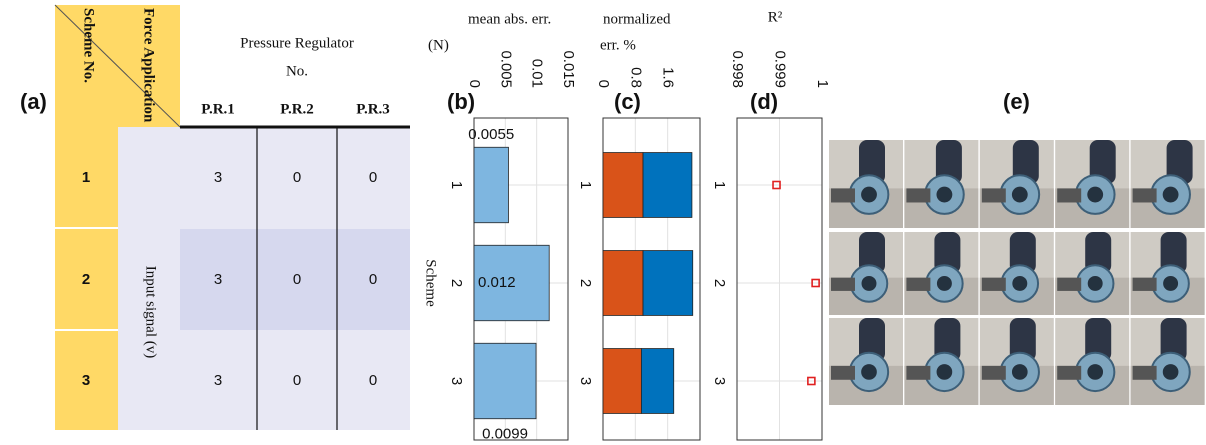 This screenshot has width=1206, height=445. Describe the element at coordinates (509, 19) in the screenshot. I see `chart-title: mean abs. err.` at that location.